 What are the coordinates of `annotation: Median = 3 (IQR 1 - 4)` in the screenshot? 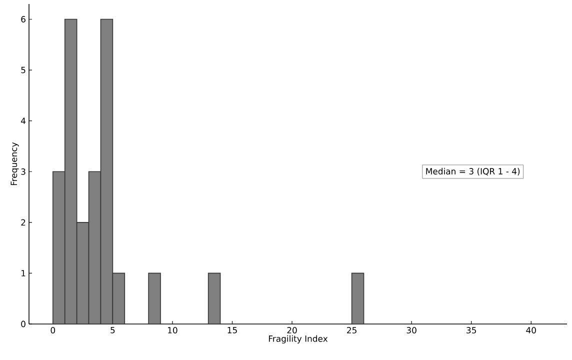 It's located at (473, 172).